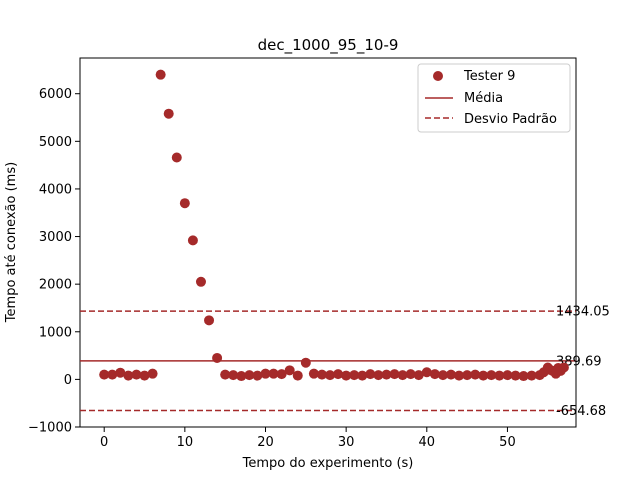  I want to click on x-tick-label: 20, so click(265, 442).